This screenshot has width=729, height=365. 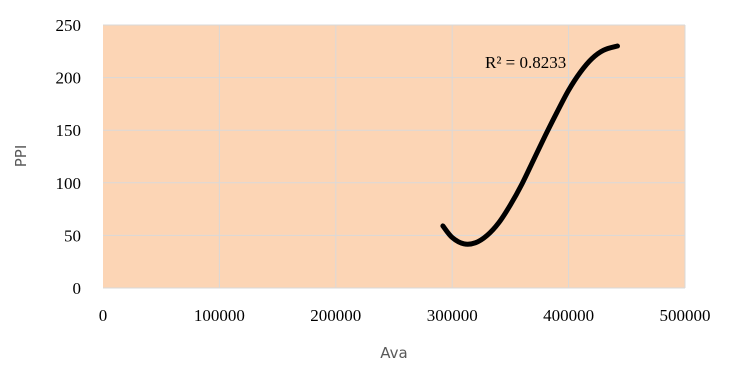 What do you see at coordinates (72, 235) in the screenshot?
I see `y-tick-label: 50` at bounding box center [72, 235].